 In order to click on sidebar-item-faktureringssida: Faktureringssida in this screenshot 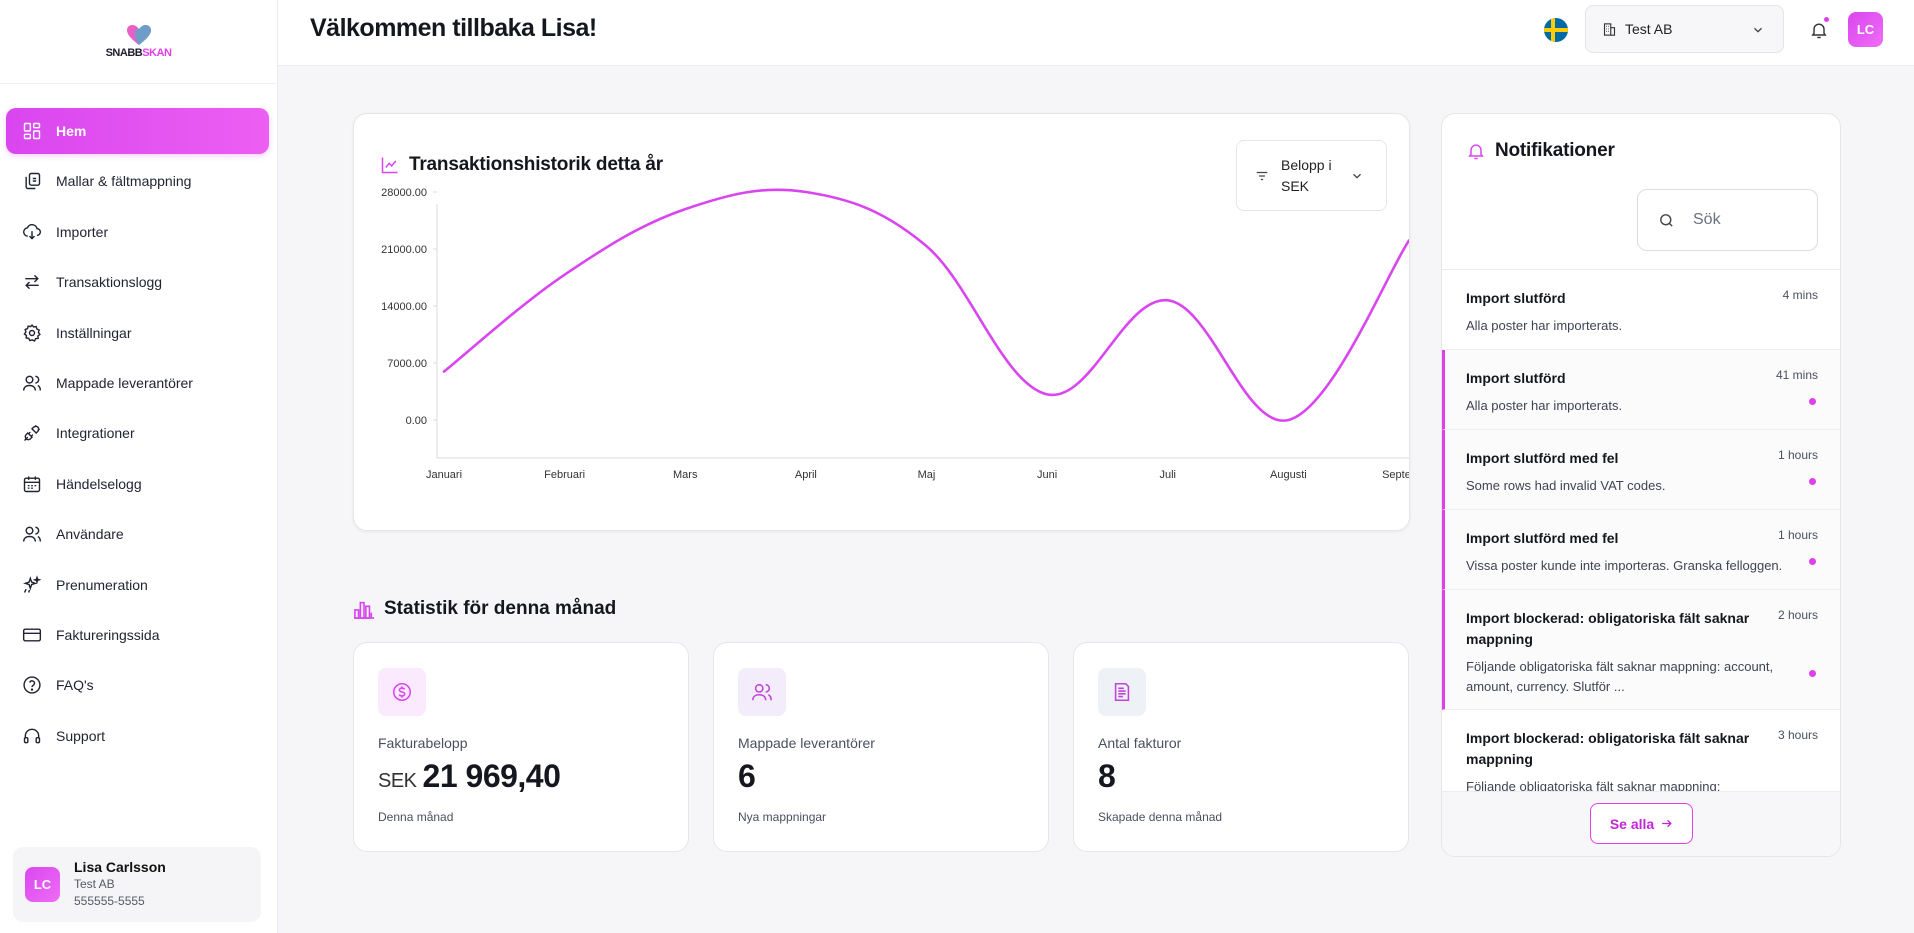, I will do `click(137, 635)`.